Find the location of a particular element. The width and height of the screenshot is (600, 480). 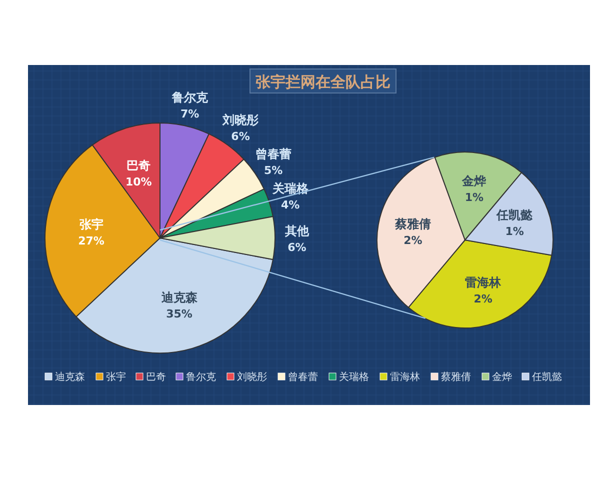

slice-label: 张宇 is located at coordinates (91, 225).